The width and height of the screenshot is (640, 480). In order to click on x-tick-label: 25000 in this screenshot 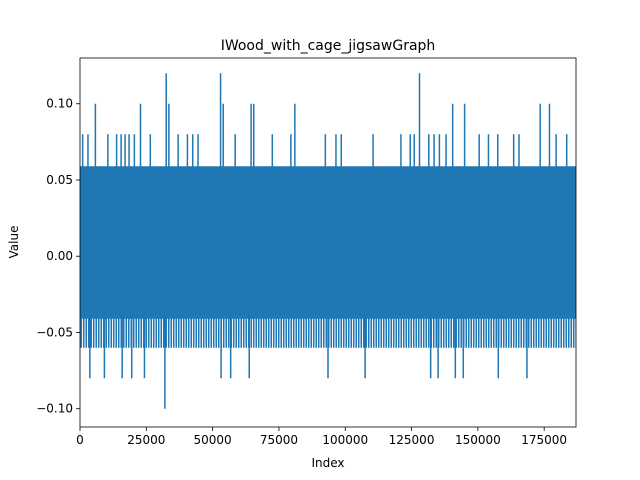, I will do `click(146, 440)`.